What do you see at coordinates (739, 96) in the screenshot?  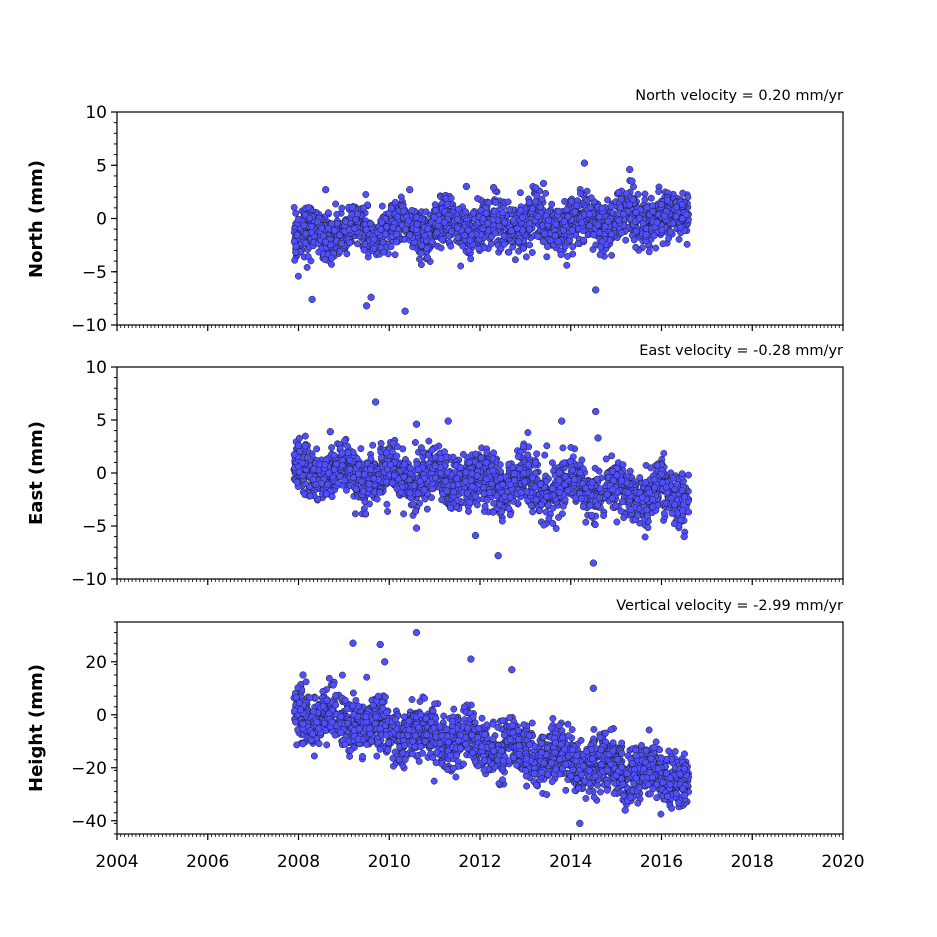 I see `north-velocity-title: North velocity = 0.20 mm/yr` at bounding box center [739, 96].